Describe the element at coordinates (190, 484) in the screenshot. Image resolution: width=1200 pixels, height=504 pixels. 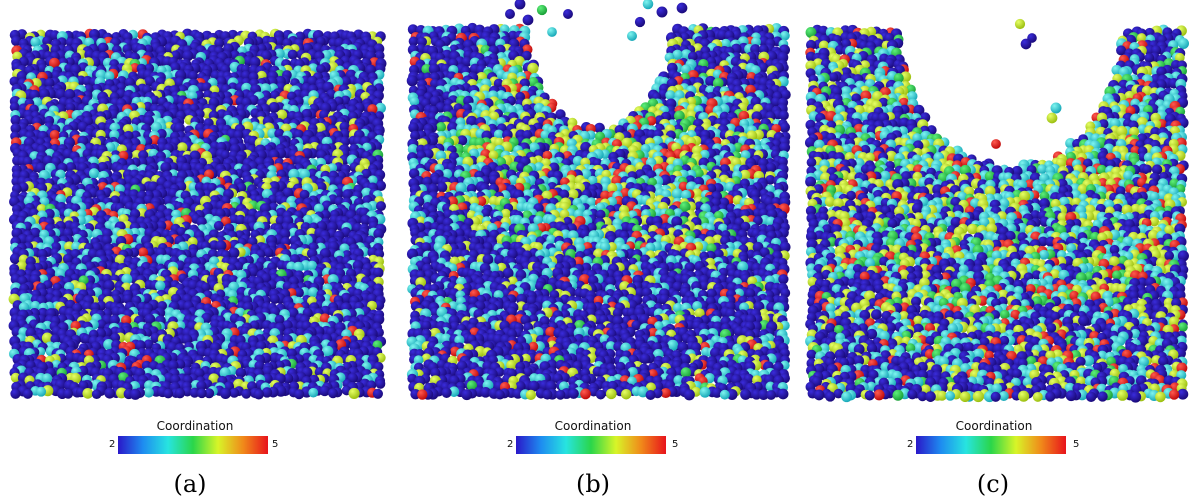
I see `panel-label: (a)` at that location.